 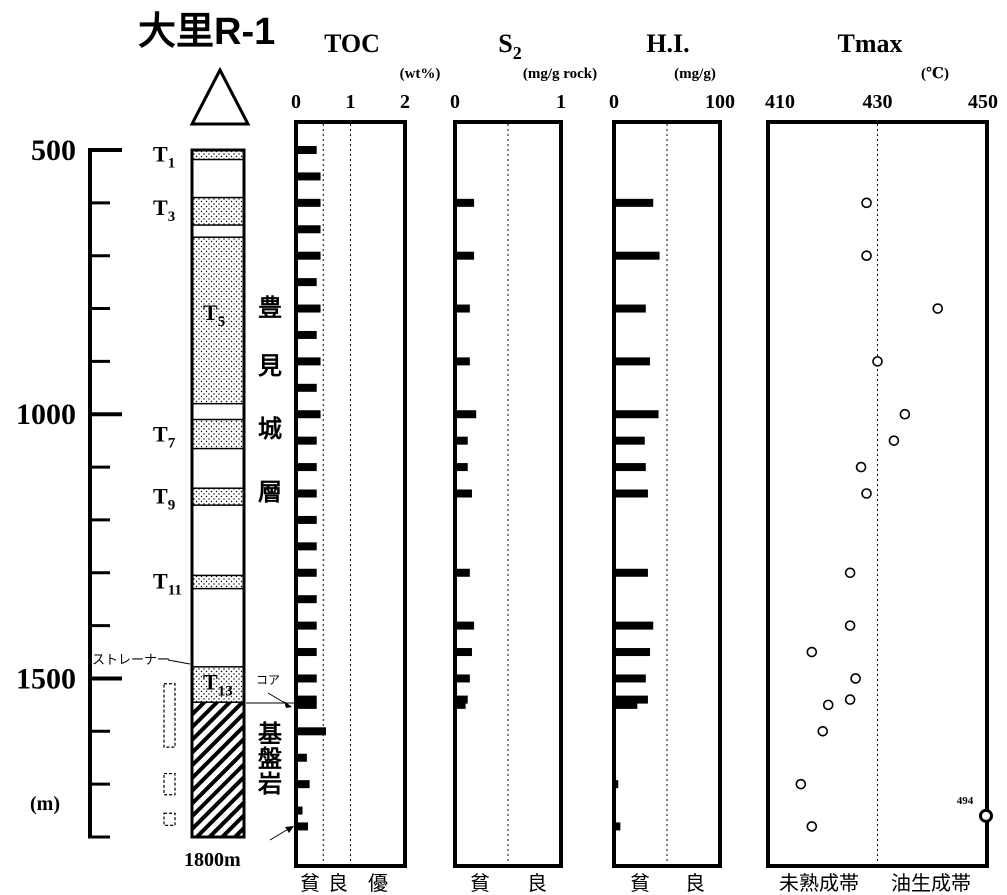 What do you see at coordinates (819, 883) in the screenshot?
I see `zone-label: 未熟成帯` at bounding box center [819, 883].